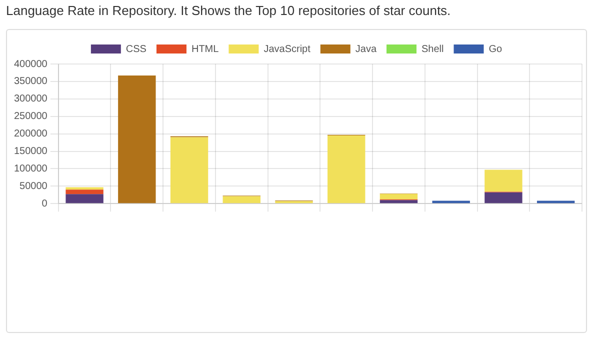  Describe the element at coordinates (45, 204) in the screenshot. I see `y-tick-label: 0` at that location.